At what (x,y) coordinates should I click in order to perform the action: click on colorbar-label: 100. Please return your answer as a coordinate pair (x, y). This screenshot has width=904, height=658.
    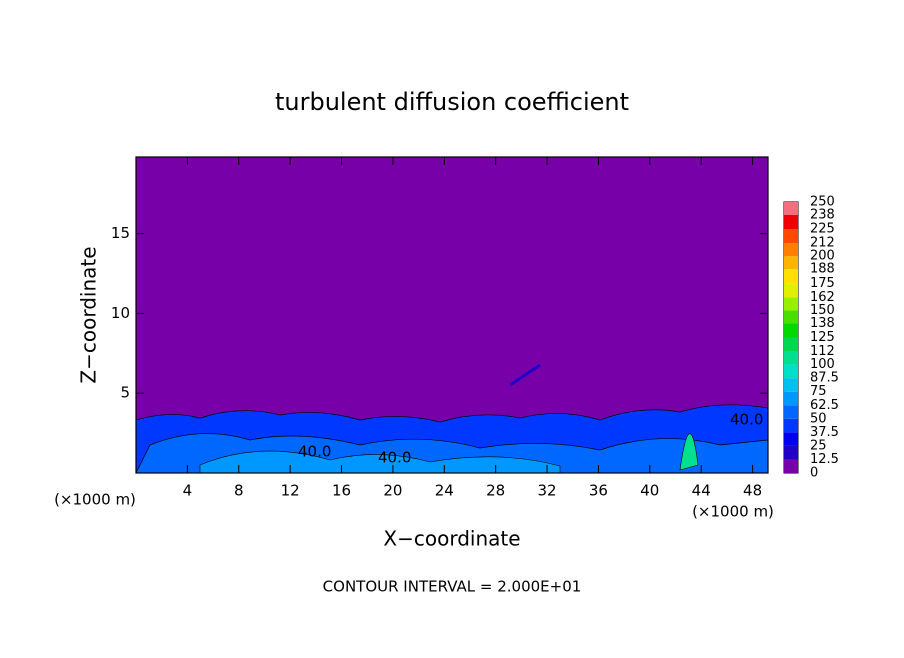
    Looking at the image, I should click on (822, 364).